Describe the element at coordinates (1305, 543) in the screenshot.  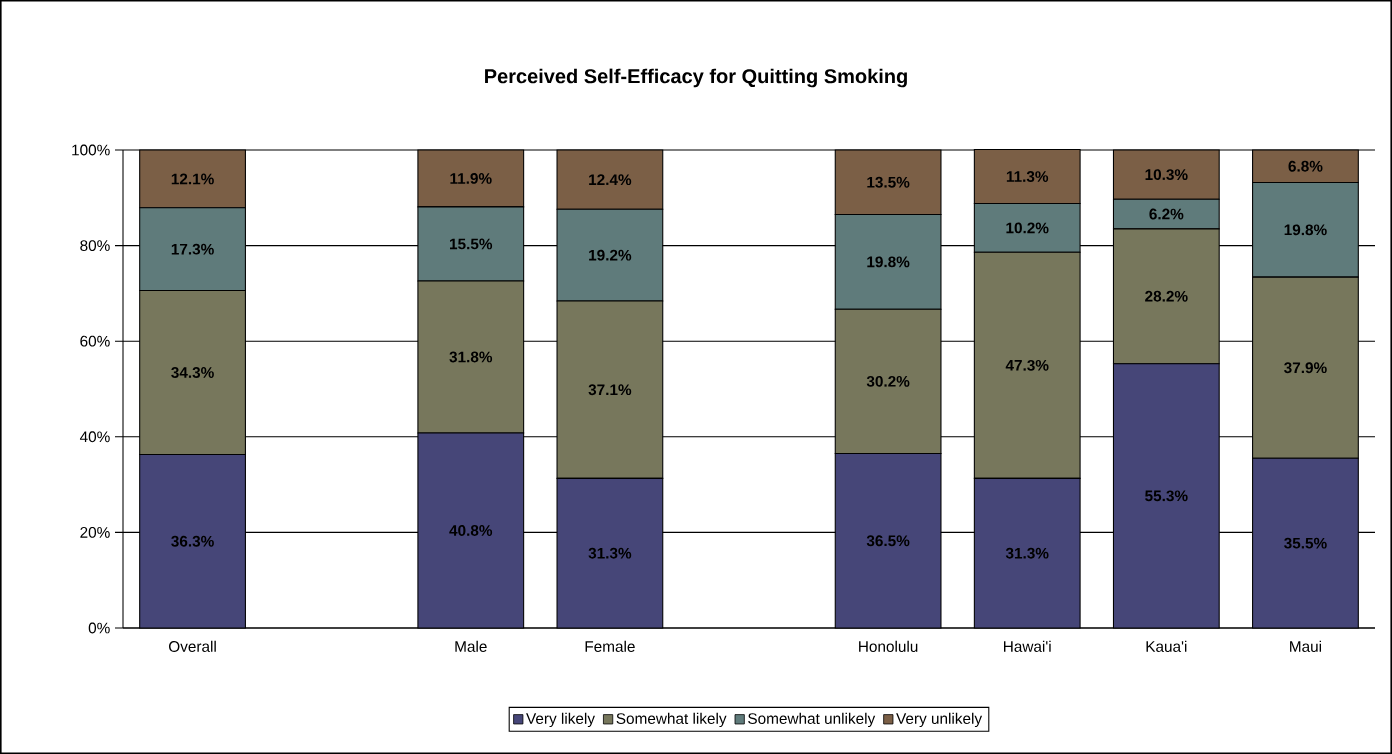
I see `data-label: 35.5%` at that location.